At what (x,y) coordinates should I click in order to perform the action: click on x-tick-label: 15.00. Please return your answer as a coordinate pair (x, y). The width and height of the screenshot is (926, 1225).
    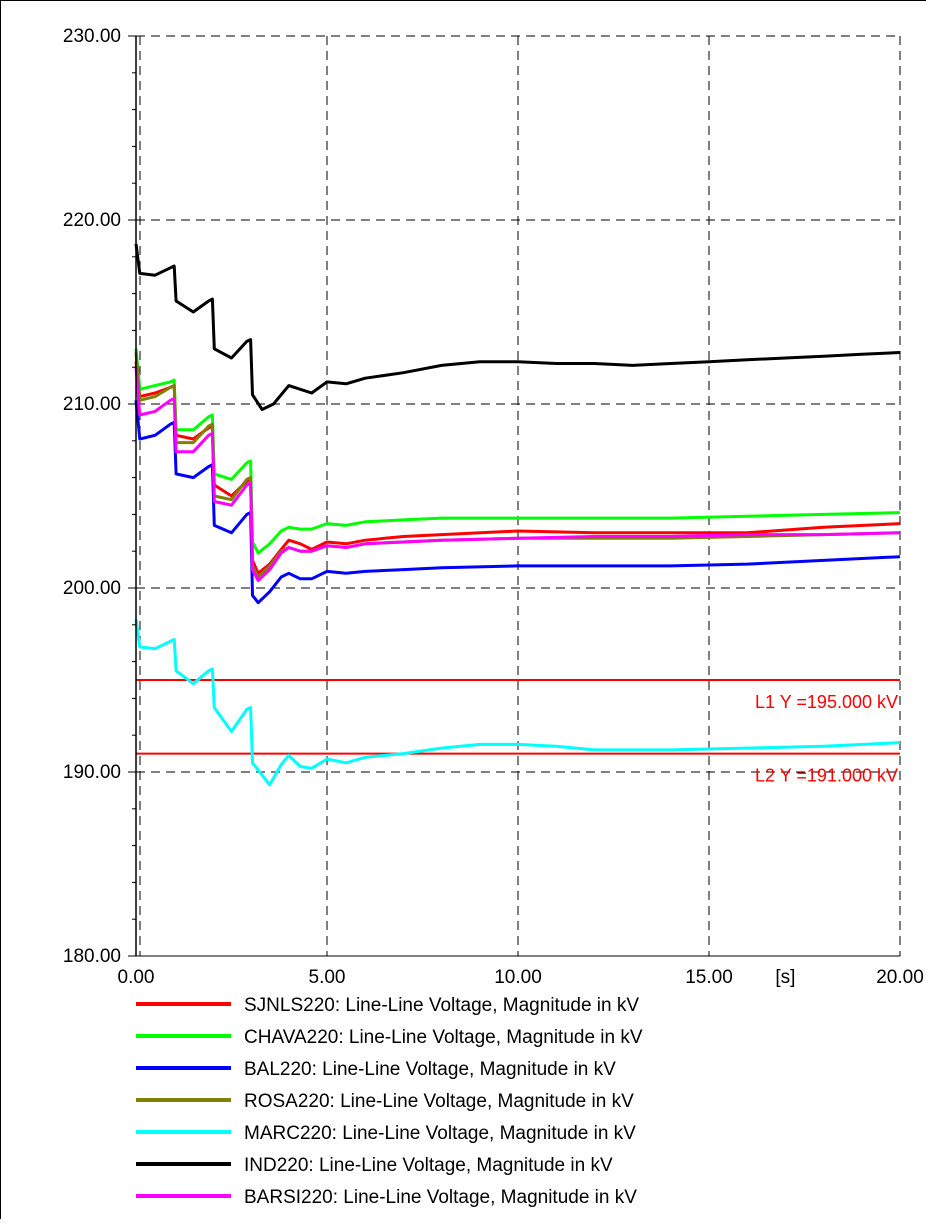
    Looking at the image, I should click on (709, 977).